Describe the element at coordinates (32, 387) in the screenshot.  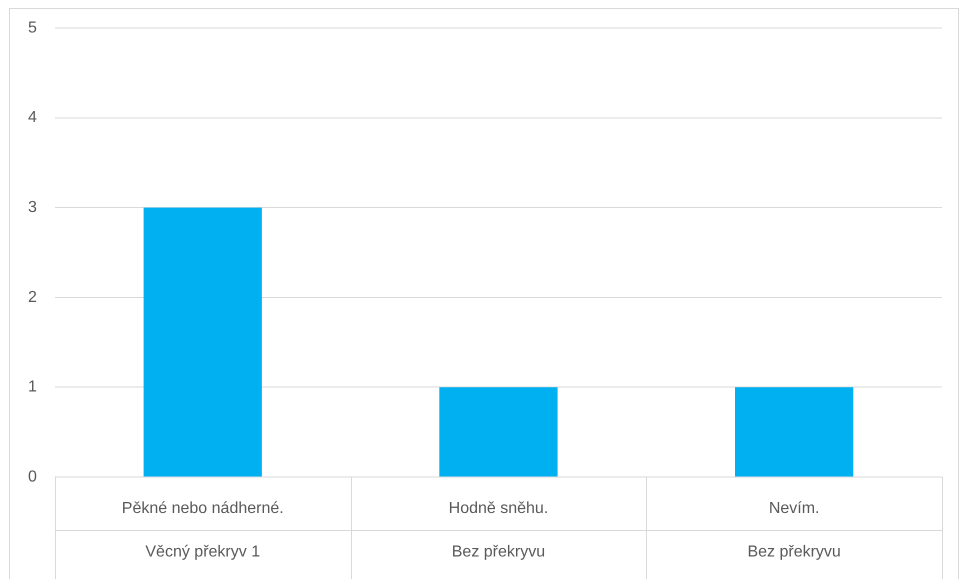
I see `y-tick-label: 1` at that location.